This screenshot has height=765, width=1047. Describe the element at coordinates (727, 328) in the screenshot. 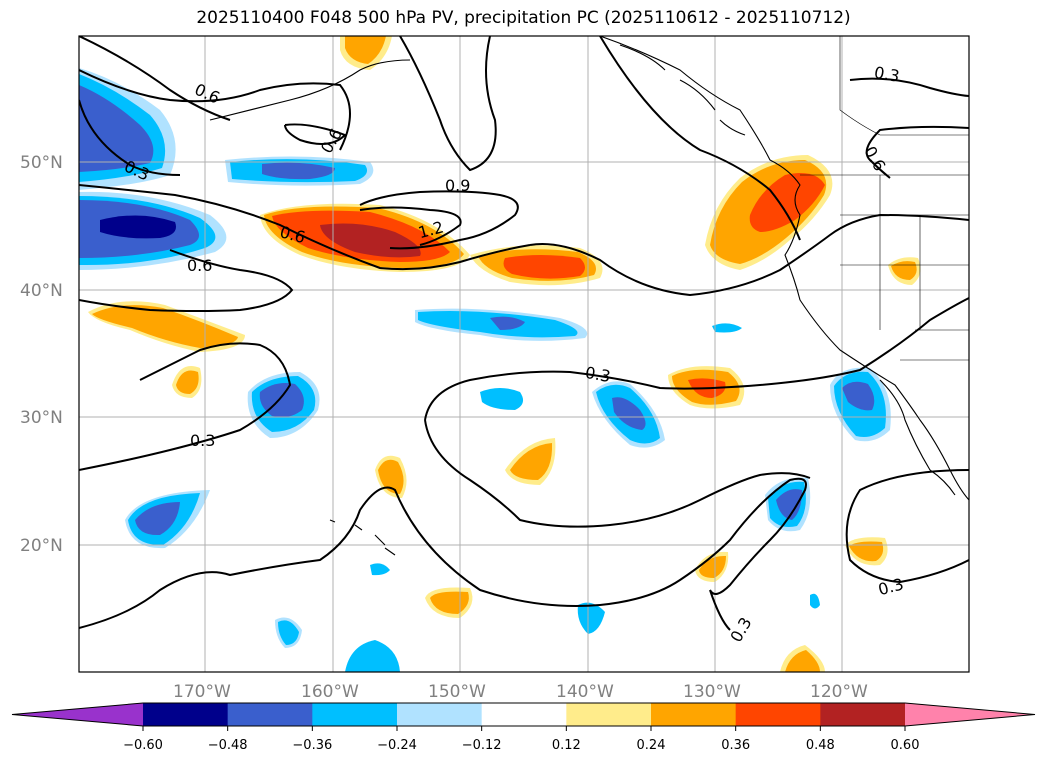

I see `precip-blob-small-east` at that location.